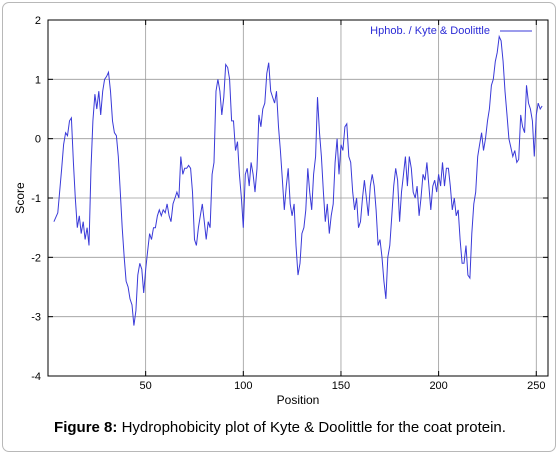 The width and height of the screenshot is (560, 456). I want to click on x-tick-label: 50, so click(146, 386).